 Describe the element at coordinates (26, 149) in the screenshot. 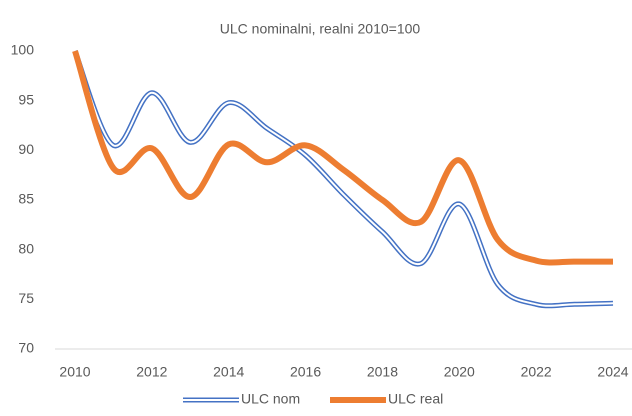

I see `y-tick-label: 90` at that location.